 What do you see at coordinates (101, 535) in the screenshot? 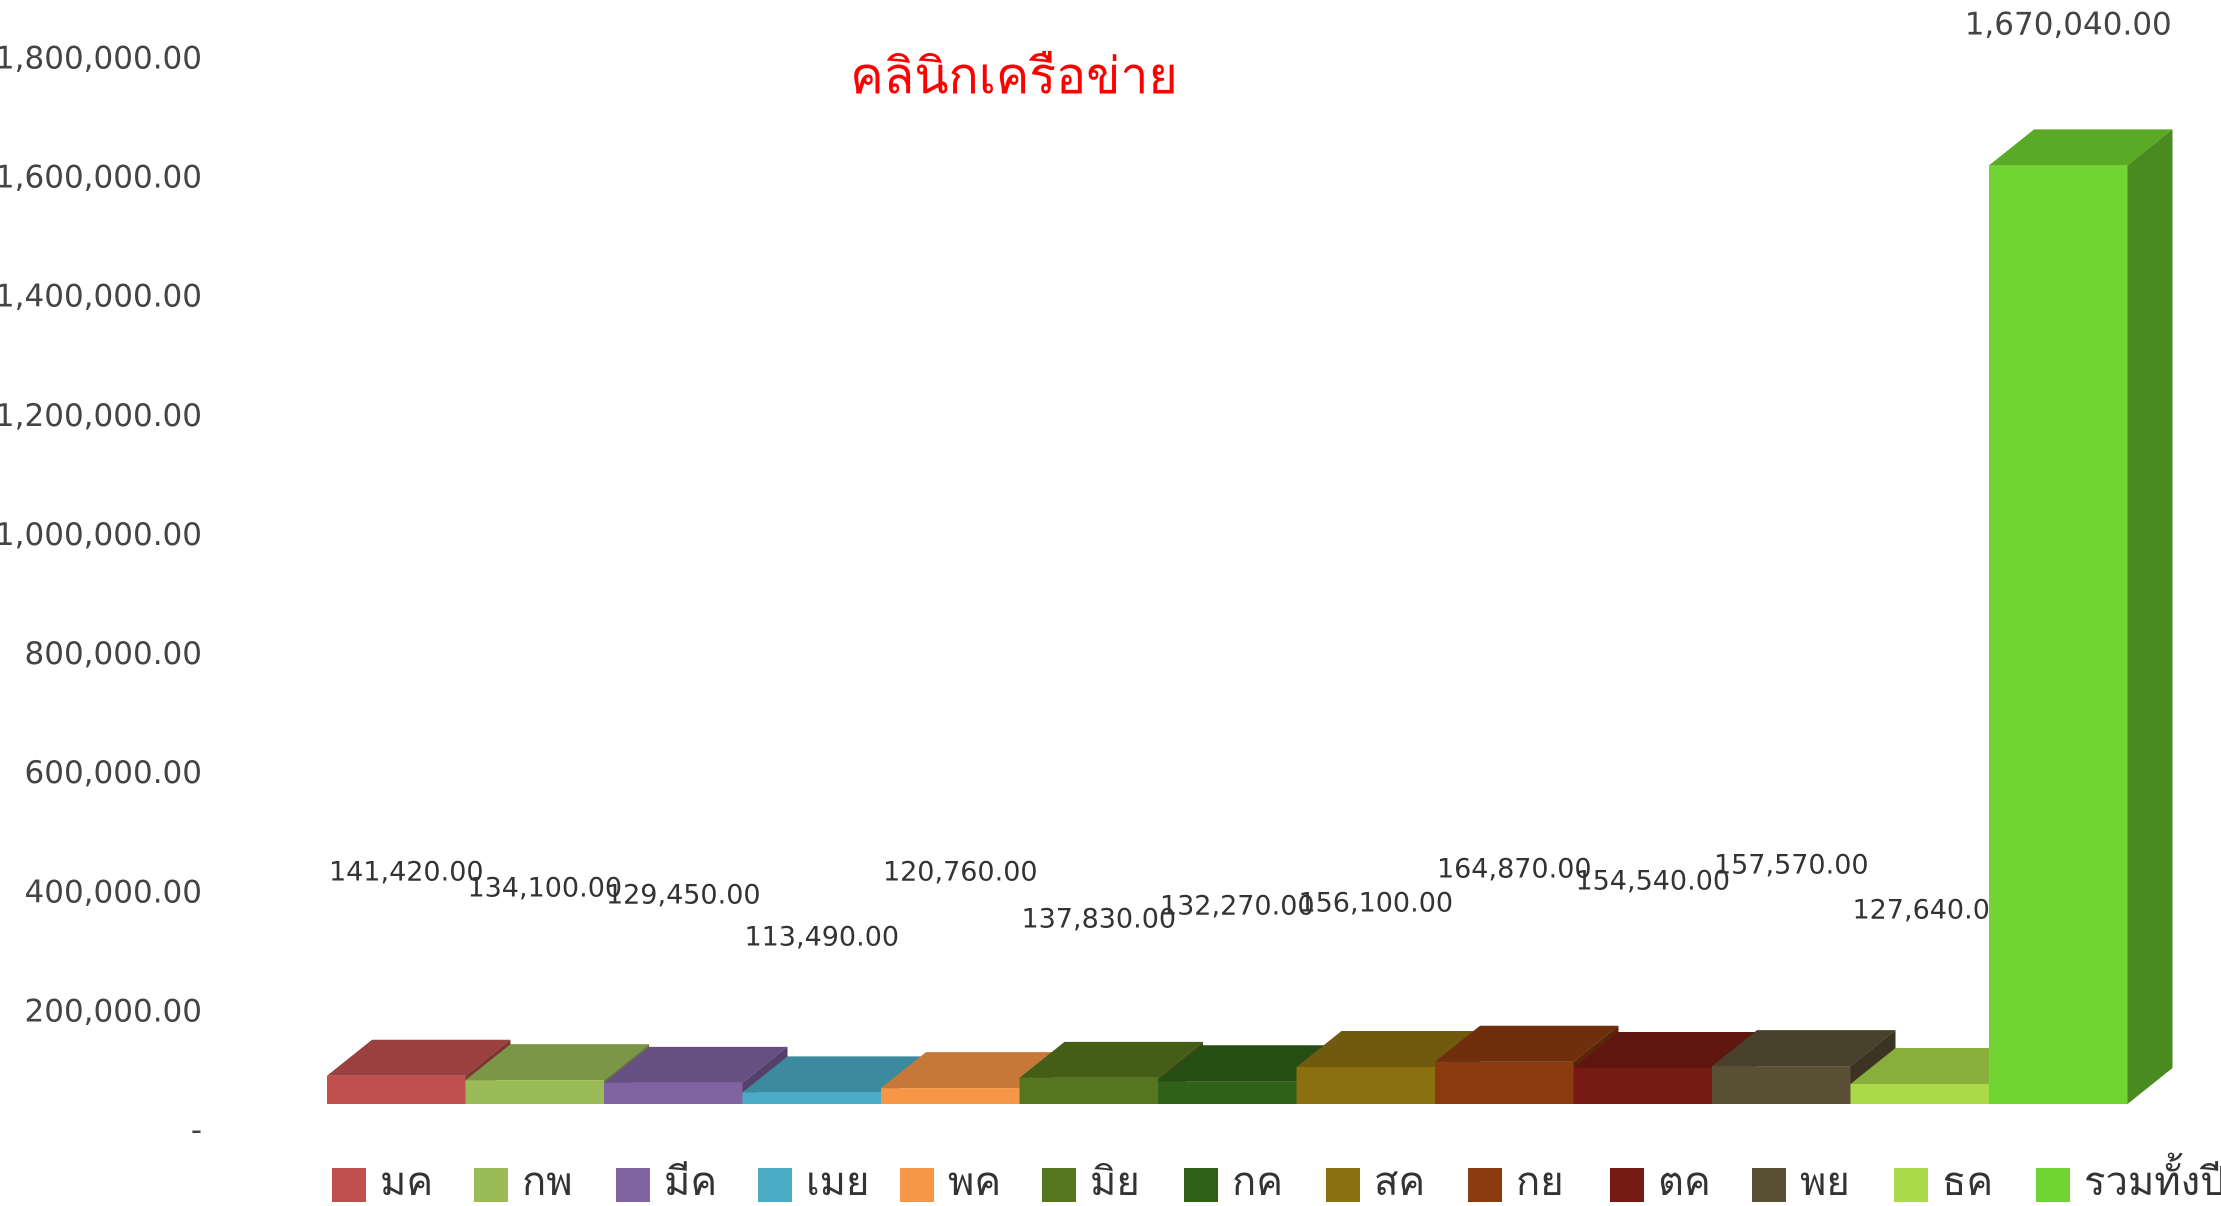
I see `y-tick-label: 1,000,000.00` at bounding box center [101, 535].